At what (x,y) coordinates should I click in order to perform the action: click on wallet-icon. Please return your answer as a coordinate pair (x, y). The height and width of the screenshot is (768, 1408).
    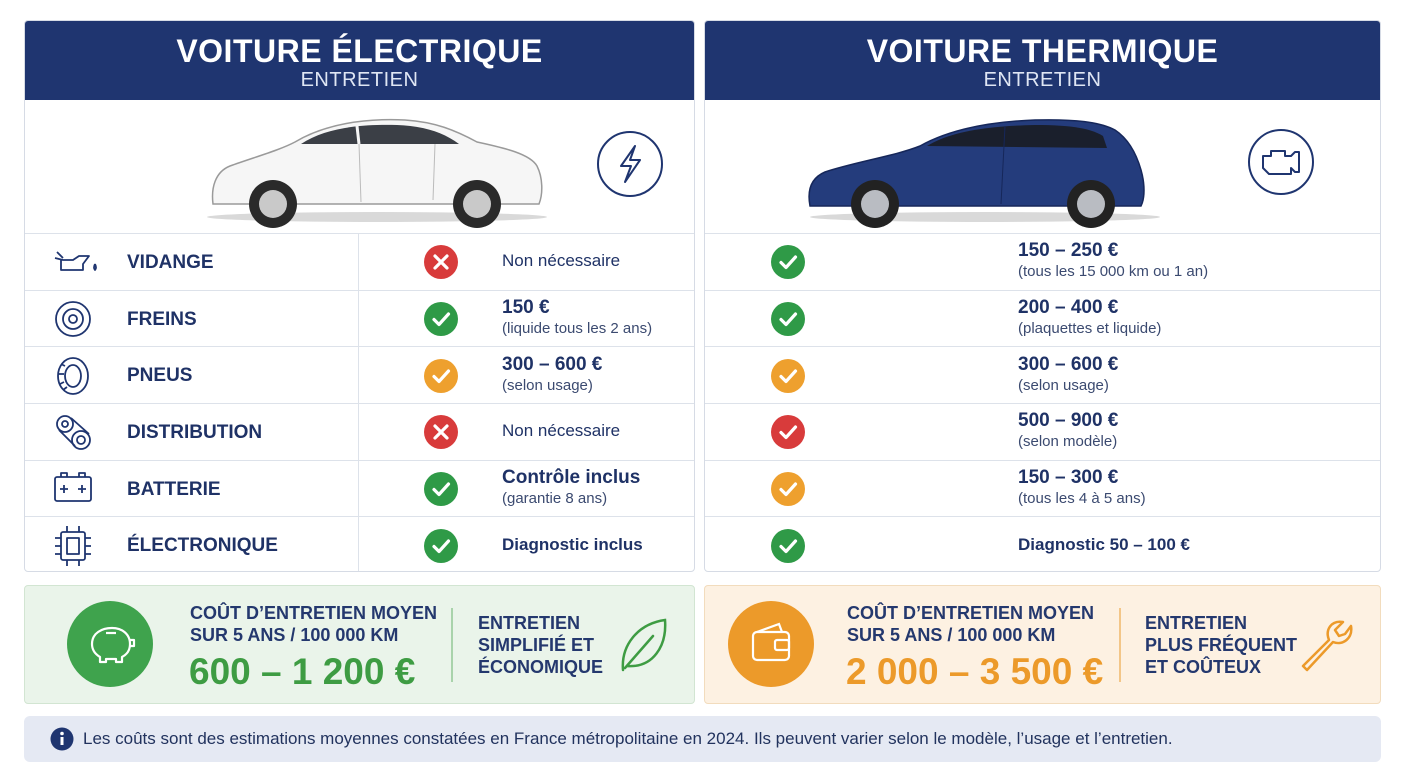
    Looking at the image, I should click on (771, 644).